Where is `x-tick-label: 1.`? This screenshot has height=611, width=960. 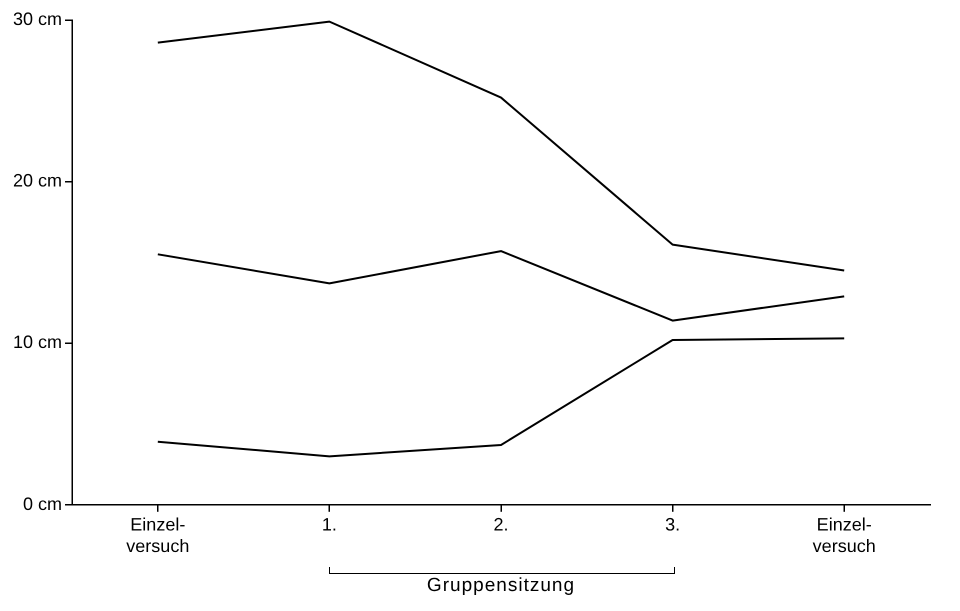 x-tick-label: 1. is located at coordinates (329, 524).